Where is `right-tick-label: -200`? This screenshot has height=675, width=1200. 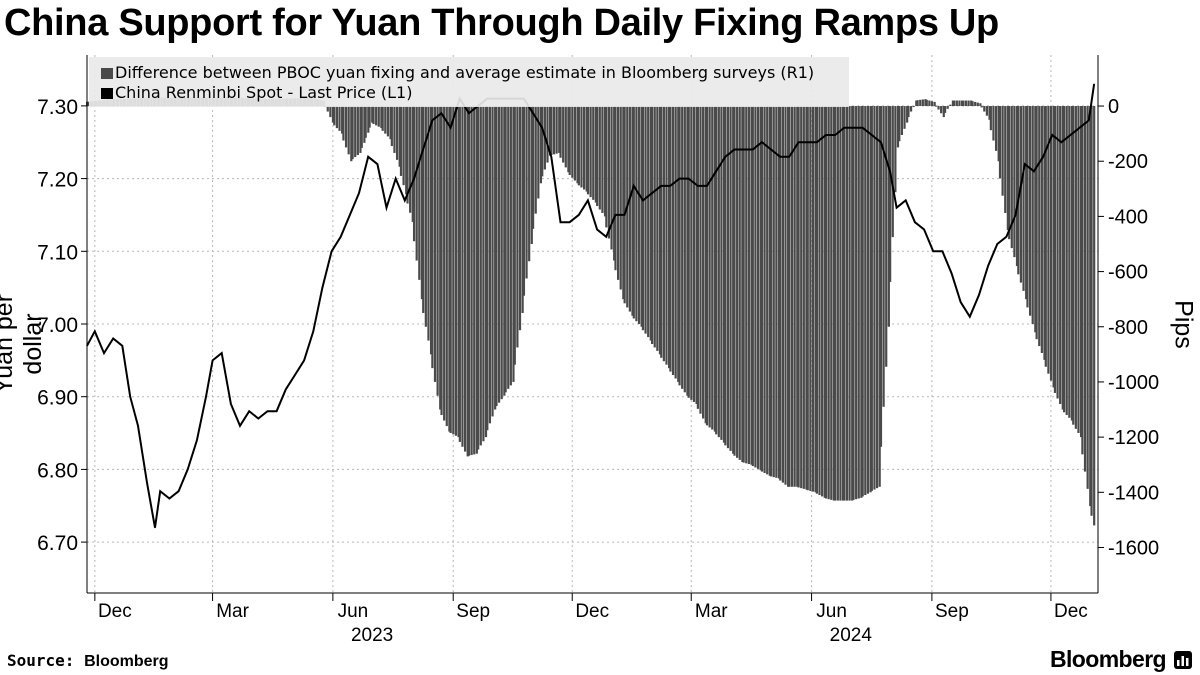 right-tick-label: -200 is located at coordinates (1128, 162).